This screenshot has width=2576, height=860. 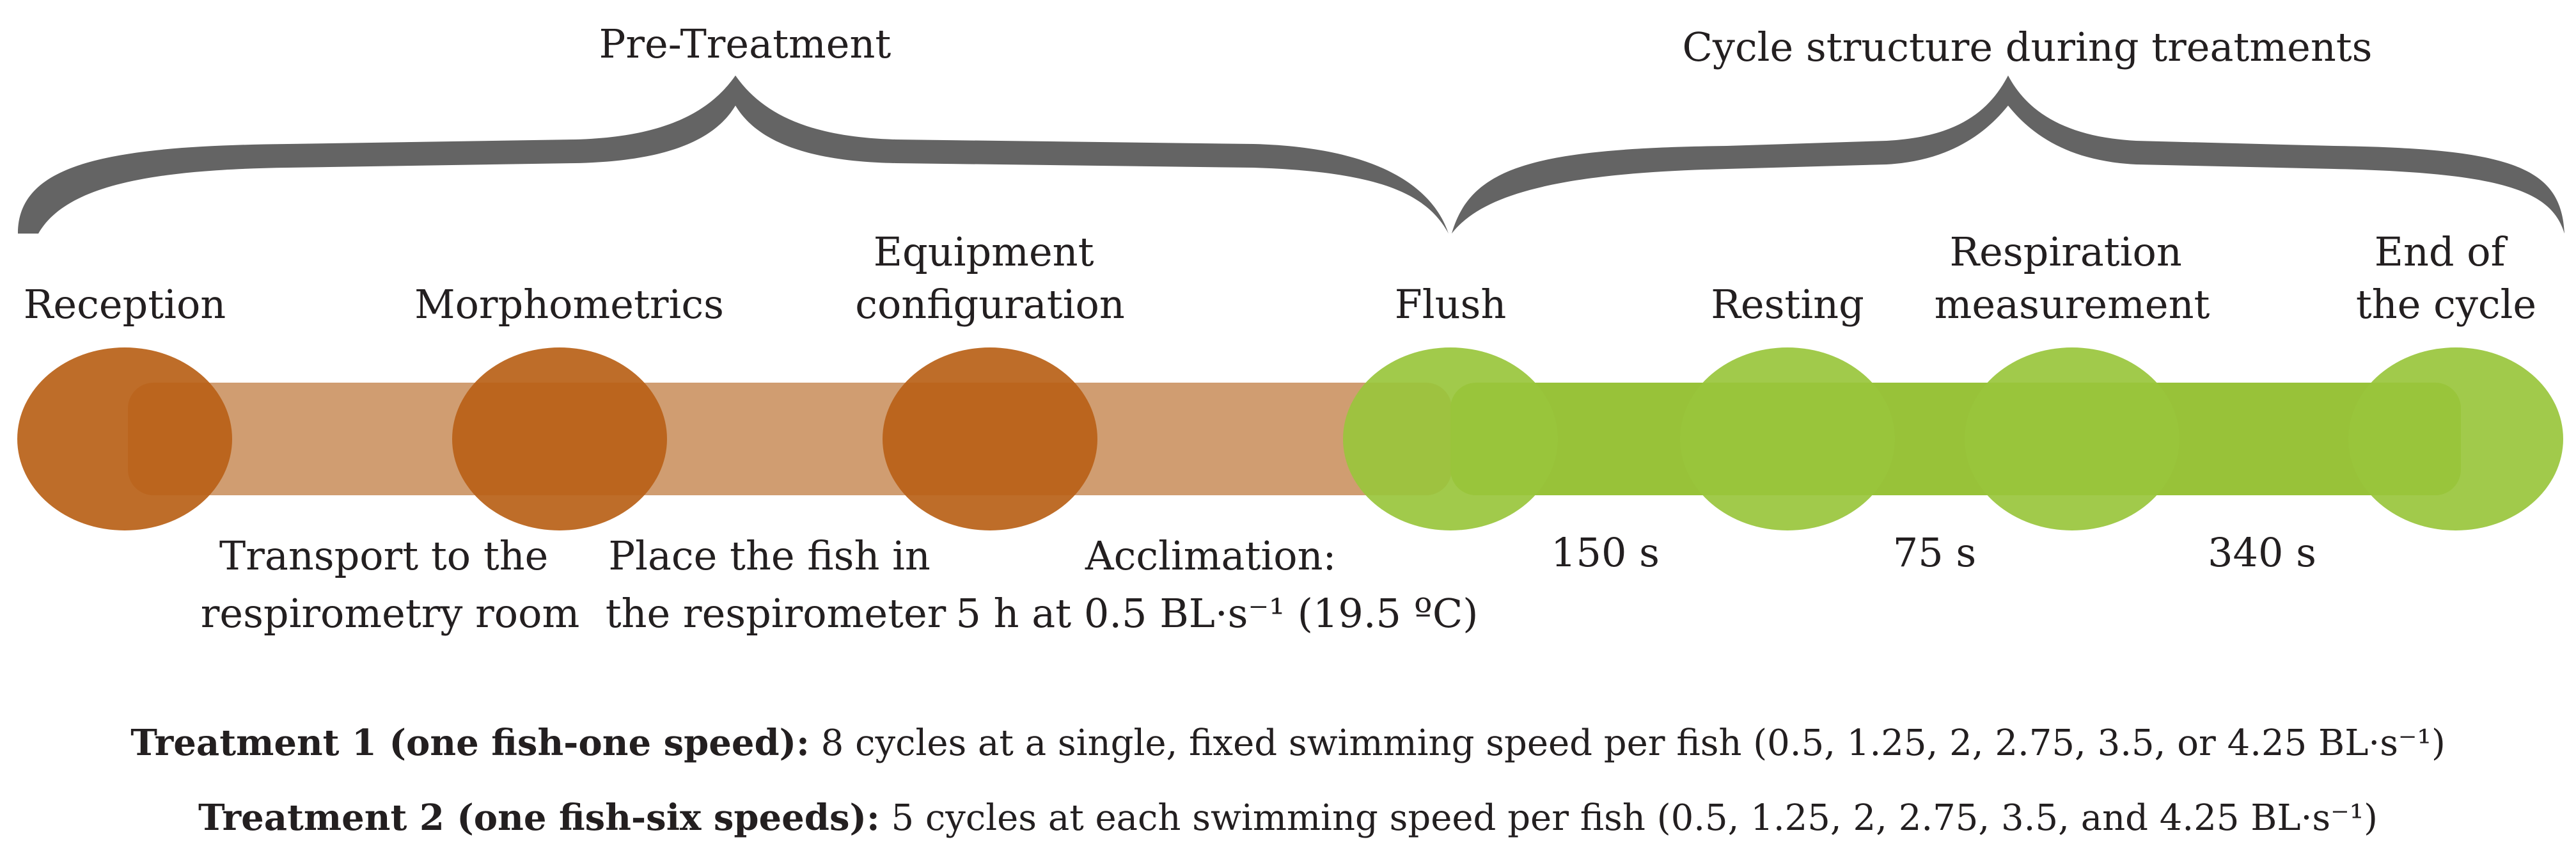 What do you see at coordinates (1787, 438) in the screenshot?
I see `resting-node` at bounding box center [1787, 438].